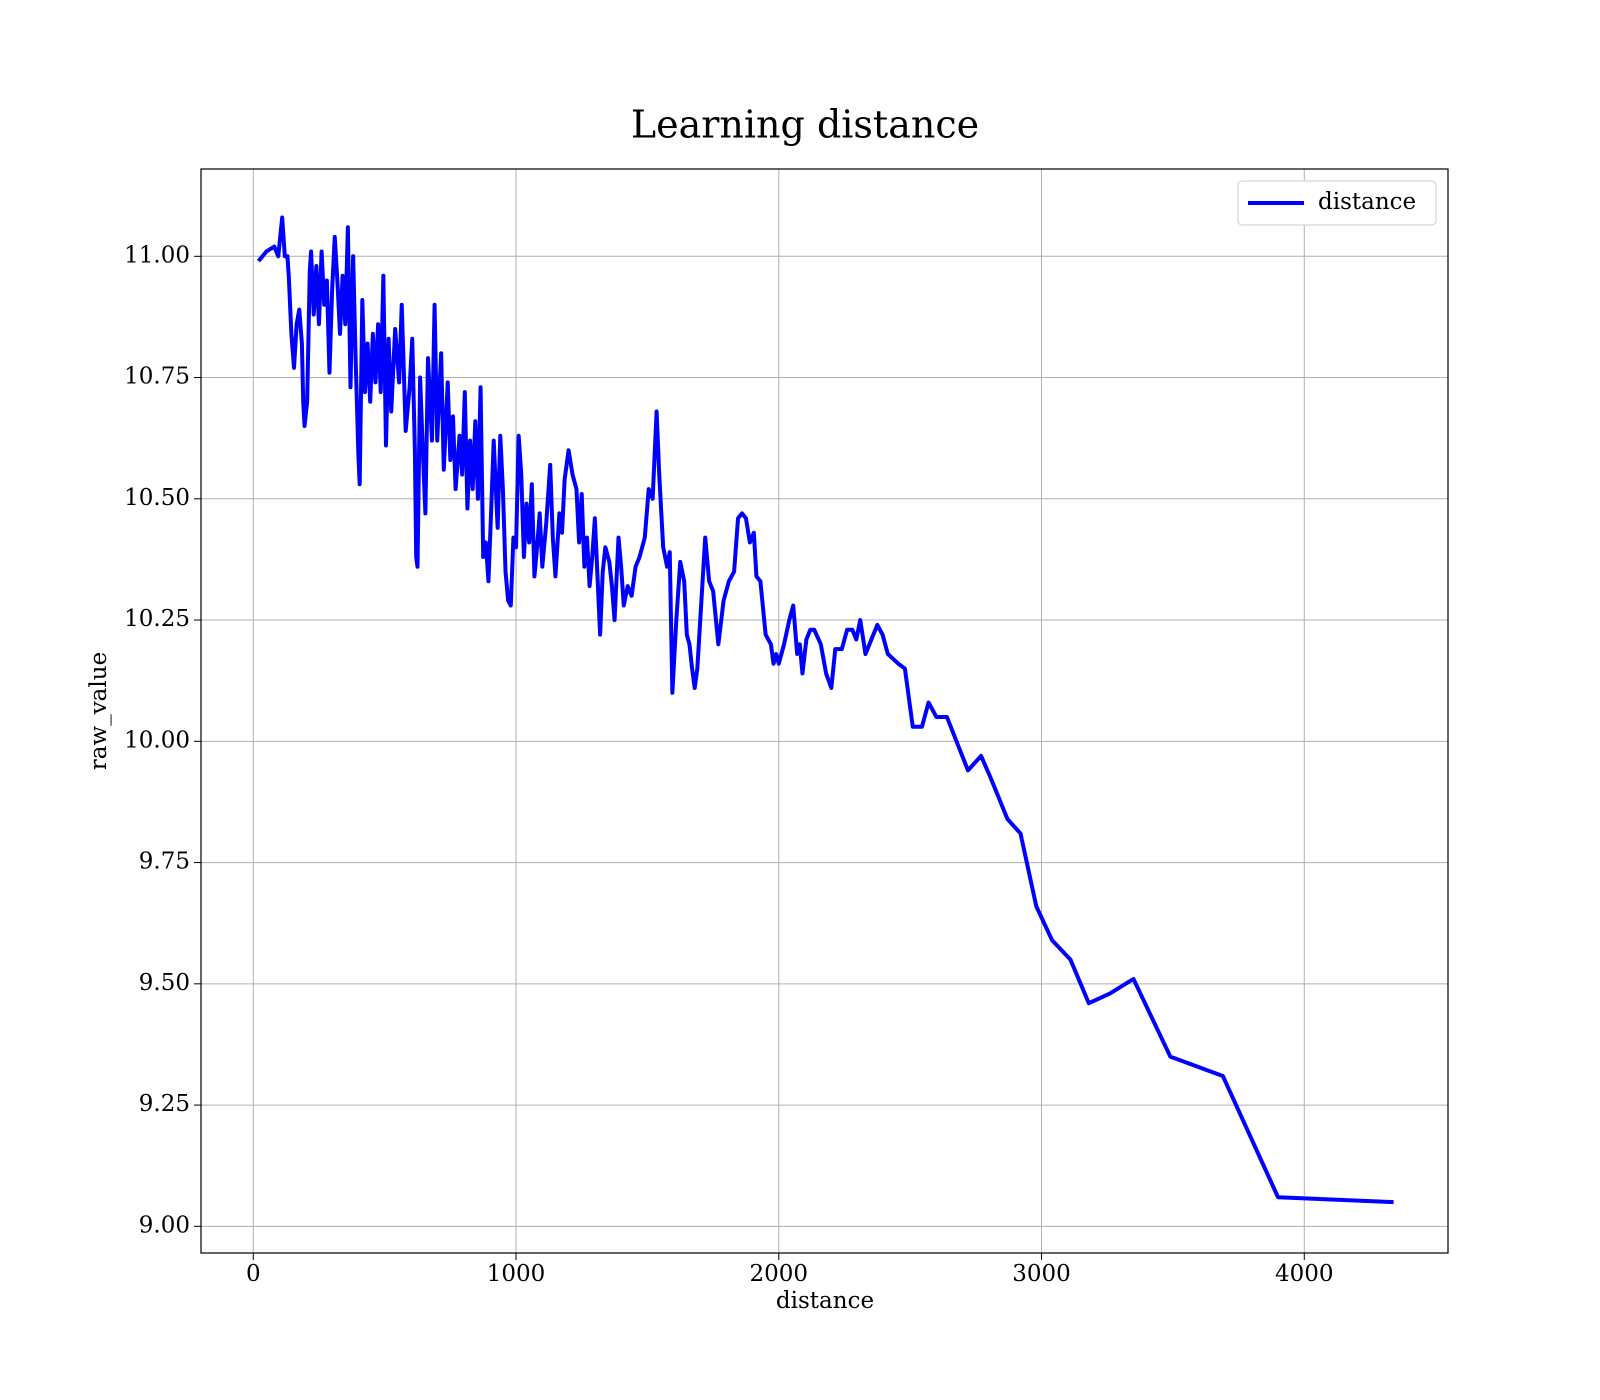 This screenshot has width=1600, height=1400. Describe the element at coordinates (164, 1104) in the screenshot. I see `y-tick-label: 9.25` at that location.